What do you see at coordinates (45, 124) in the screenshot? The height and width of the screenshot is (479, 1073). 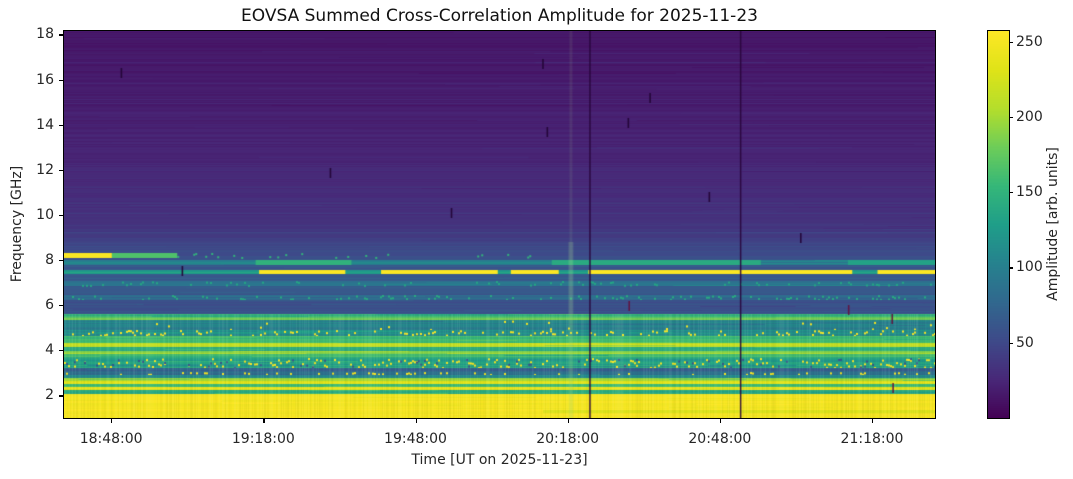 I see `y-tick-label: 14` at bounding box center [45, 124].